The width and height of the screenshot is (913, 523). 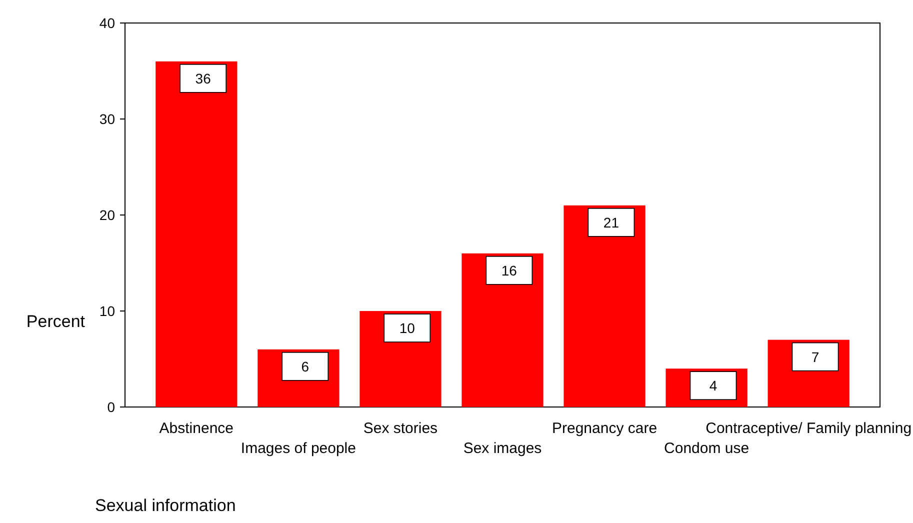 I want to click on y-tick-label: 30, so click(x=107, y=119).